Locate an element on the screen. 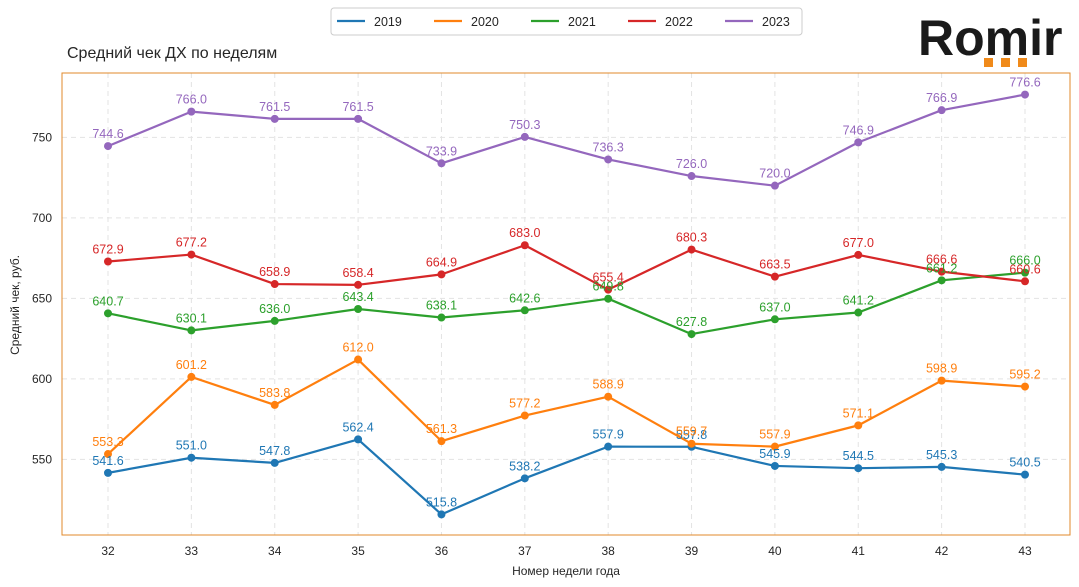 The width and height of the screenshot is (1079, 587). data-label: 557.8 is located at coordinates (691, 435).